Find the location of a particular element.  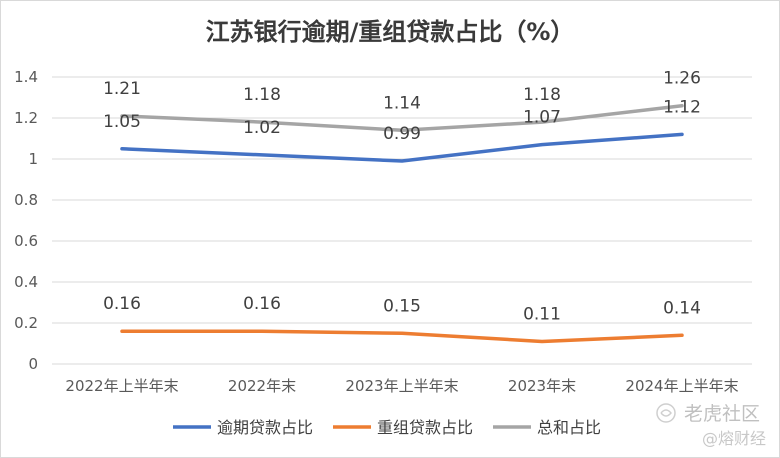

data-label: 0.14 is located at coordinates (682, 308).